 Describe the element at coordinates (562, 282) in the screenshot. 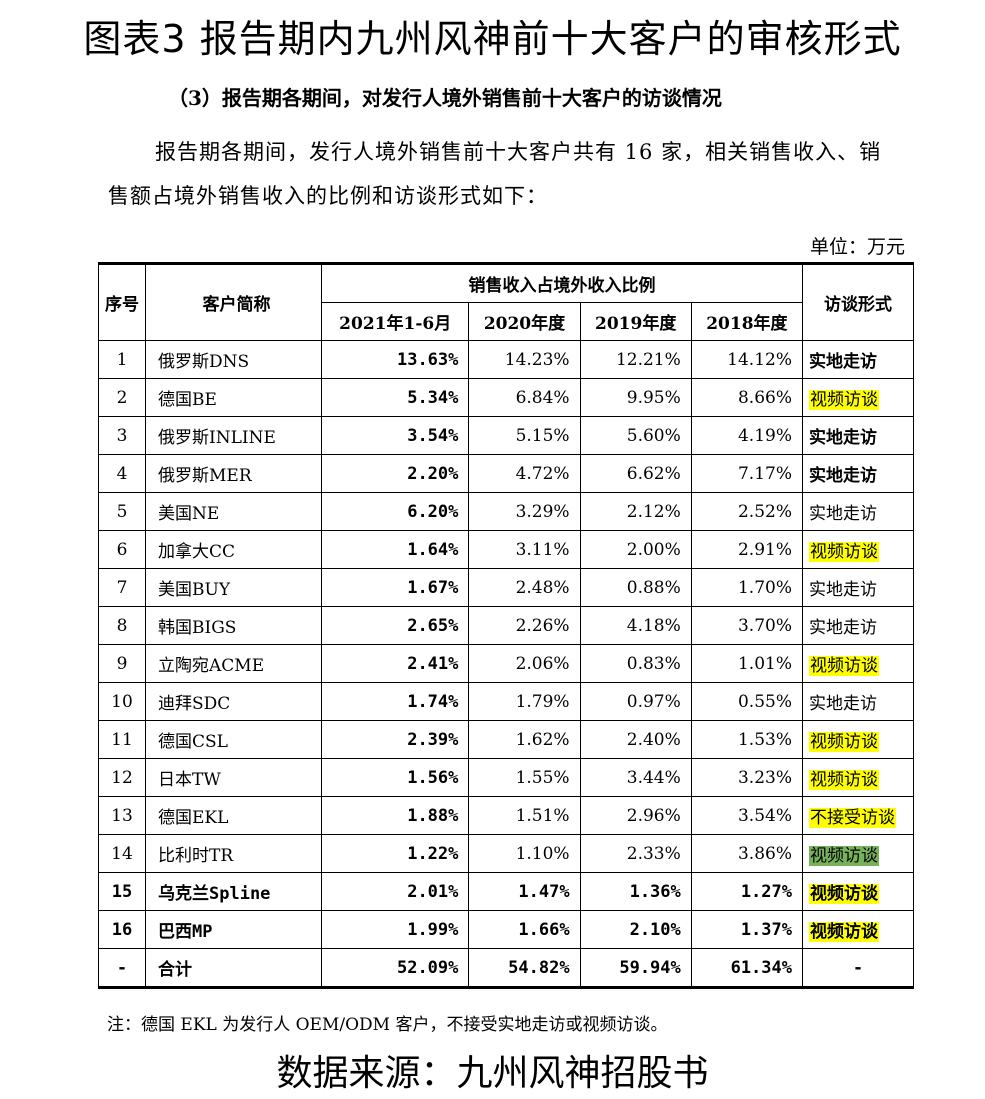

I see `header-ratio-group: 销售收入占境外收入比例` at that location.